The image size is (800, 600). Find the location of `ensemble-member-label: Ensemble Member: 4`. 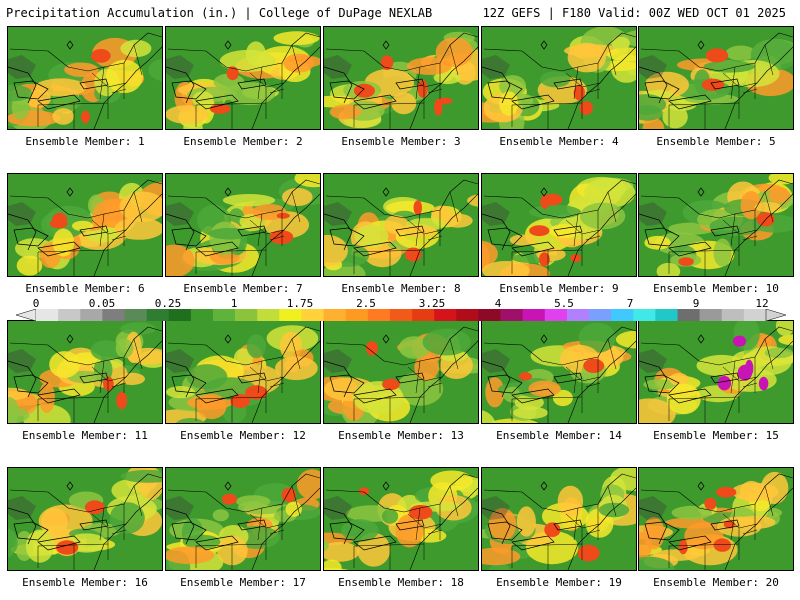

ensemble-member-label: Ensemble Member: 4 is located at coordinates (559, 141).